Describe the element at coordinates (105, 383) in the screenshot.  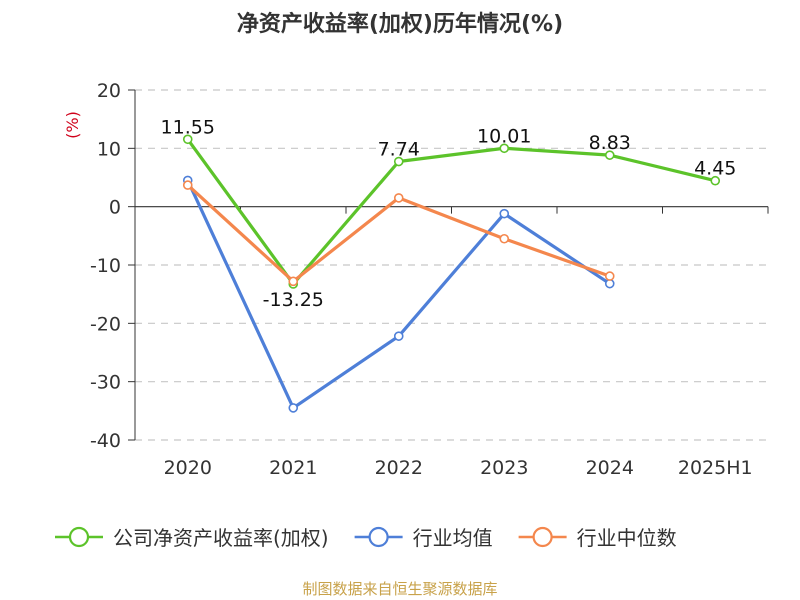
I see `y-tick-label: -30` at that location.